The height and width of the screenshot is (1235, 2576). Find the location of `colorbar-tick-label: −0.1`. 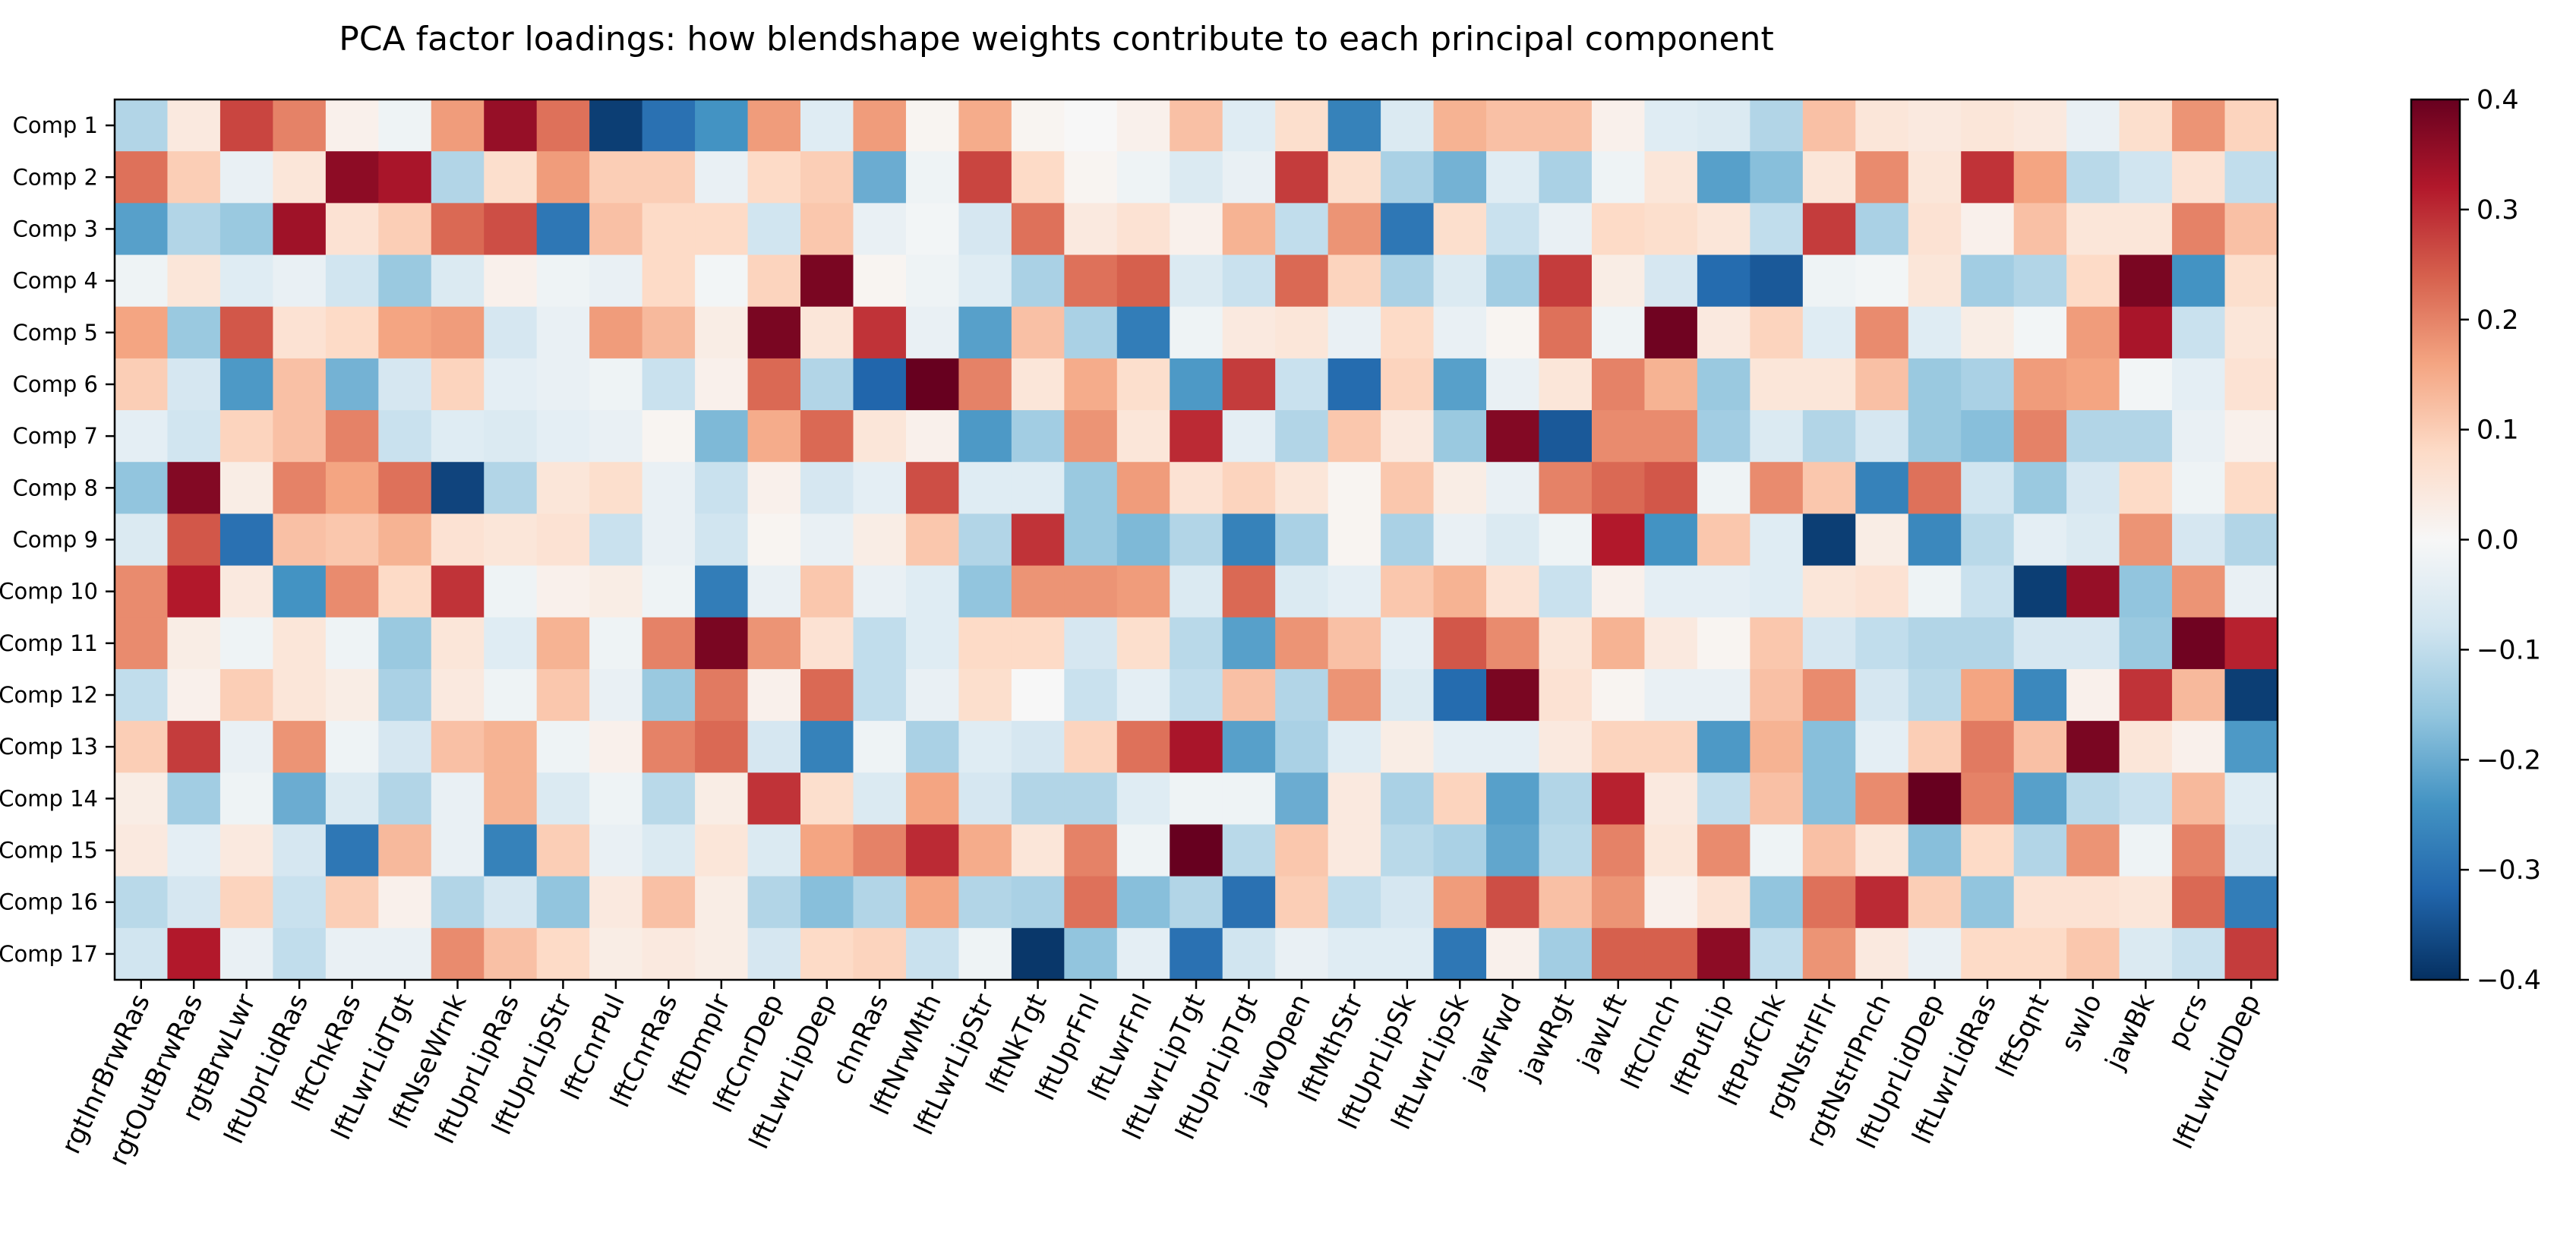

colorbar-tick-label: −0.1 is located at coordinates (2509, 650).